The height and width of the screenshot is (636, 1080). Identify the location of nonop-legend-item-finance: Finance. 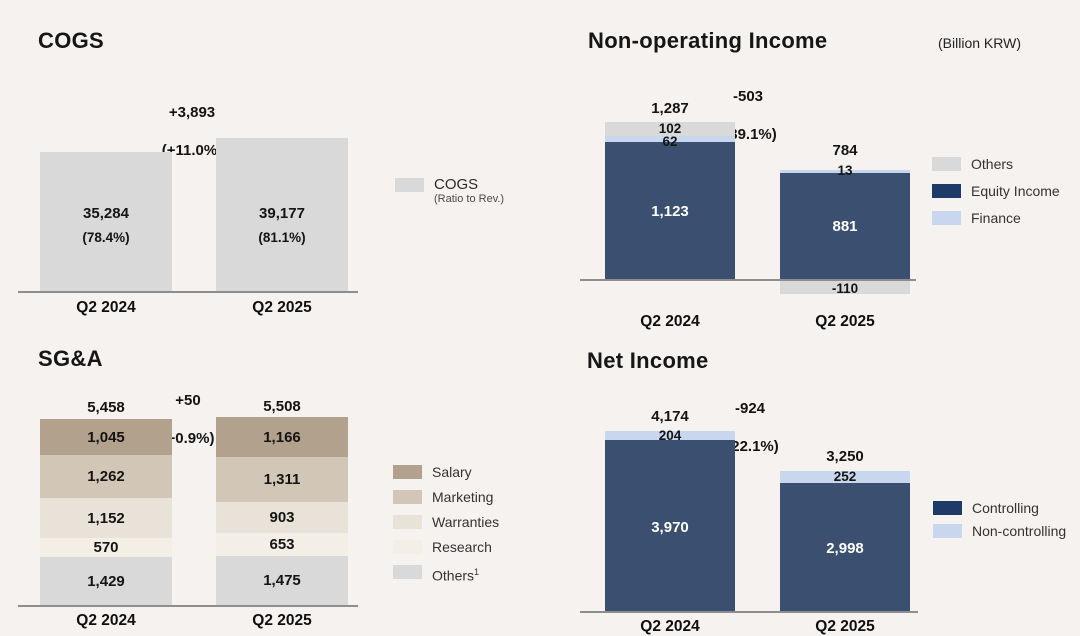
(976, 218).